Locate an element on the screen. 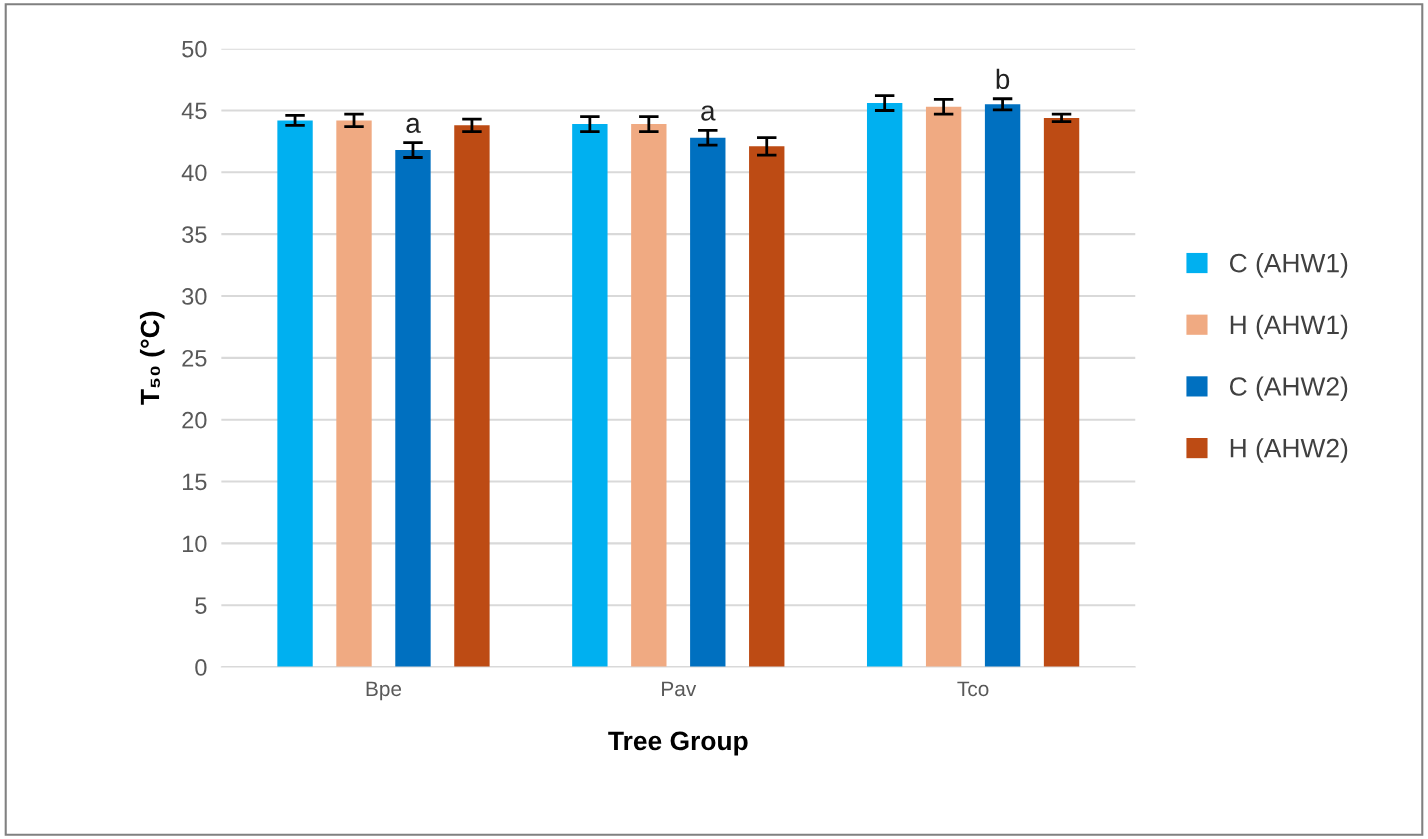 Image resolution: width=1428 pixels, height=839 pixels. legend-label: C (AHW1) is located at coordinates (1288, 265).